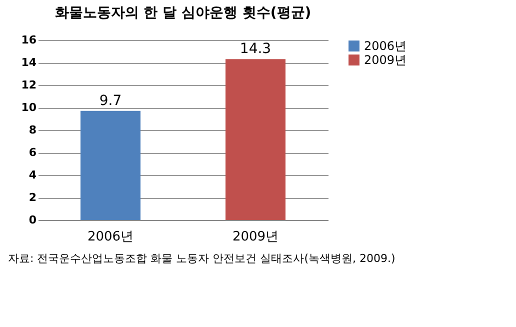  I want to click on data-label: 14.3, so click(256, 49).